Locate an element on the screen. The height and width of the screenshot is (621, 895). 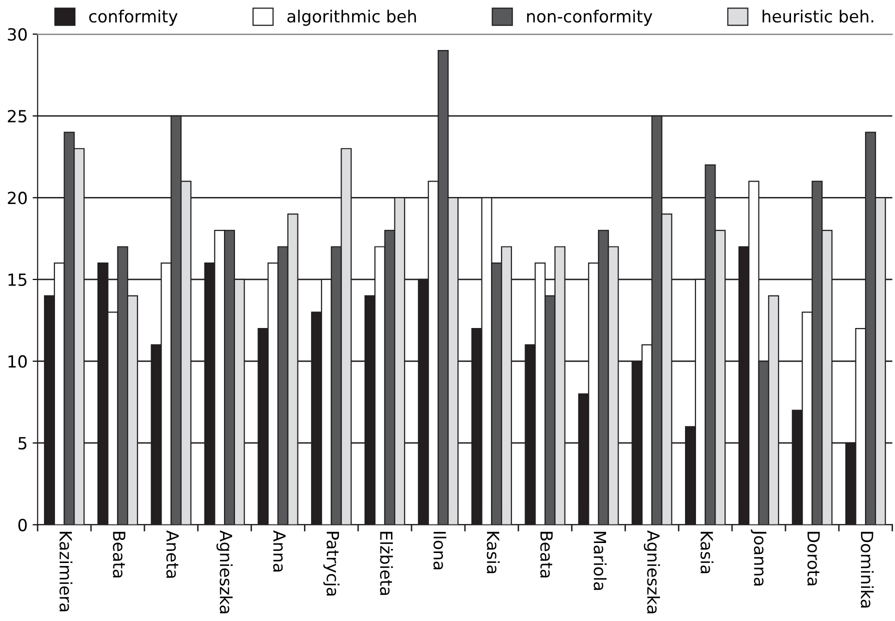
y-tick-label: 0 is located at coordinates (22, 525).